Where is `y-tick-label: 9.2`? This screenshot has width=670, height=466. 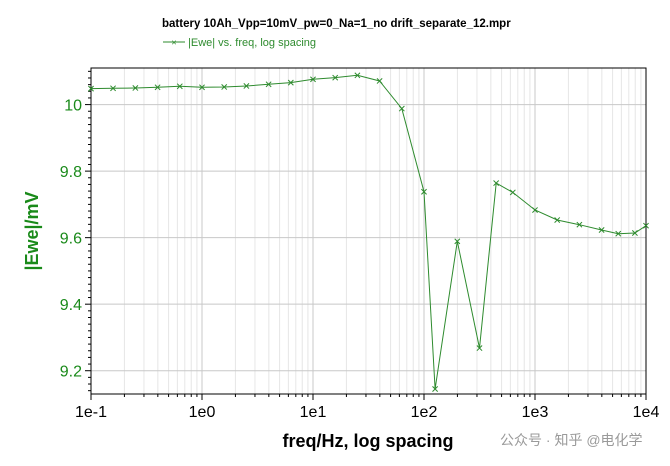 y-tick-label: 9.2 is located at coordinates (71, 372).